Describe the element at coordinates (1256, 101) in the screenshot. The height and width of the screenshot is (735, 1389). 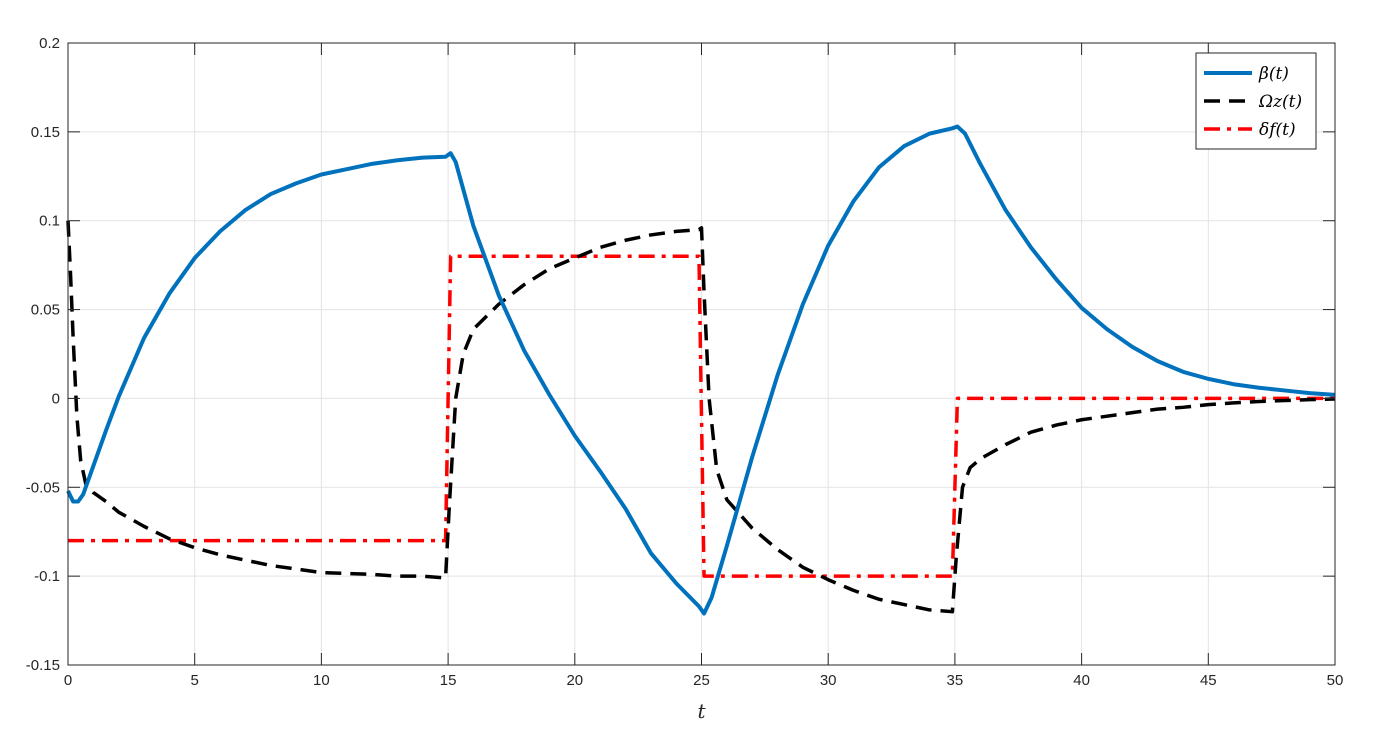
I see `legend: β(t) Ωz(t) δf(t)` at that location.